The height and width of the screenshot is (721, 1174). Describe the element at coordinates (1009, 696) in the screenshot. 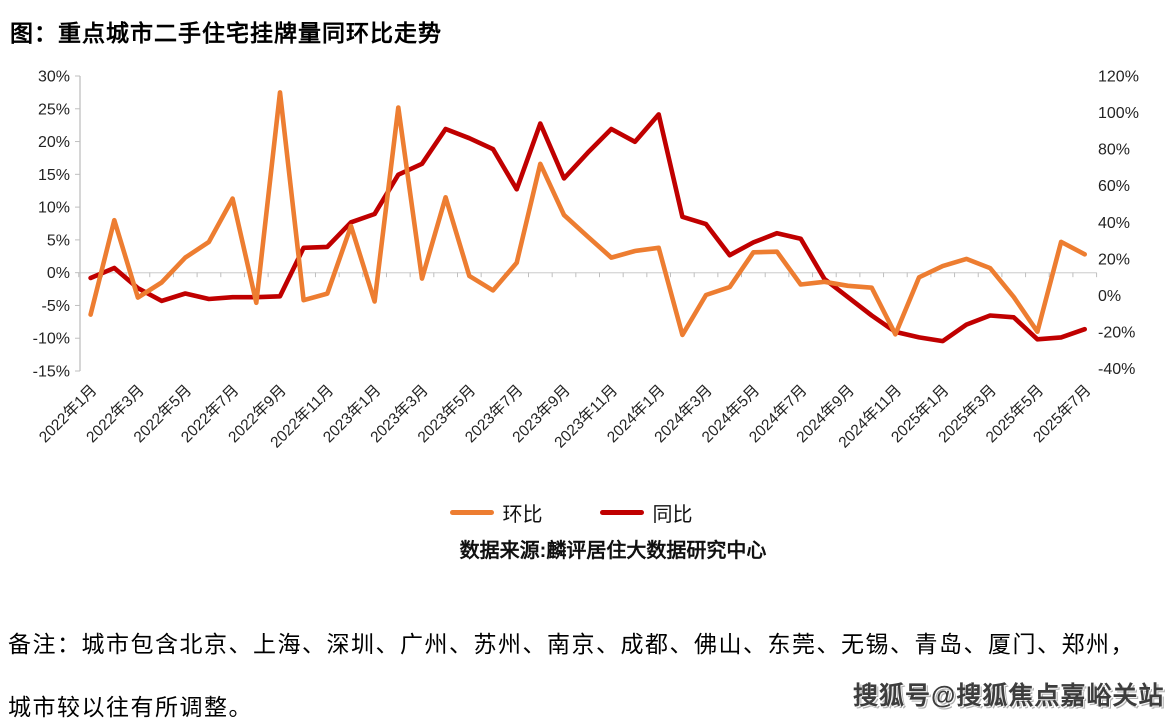

I see `watermark: 搜狐号@搜狐焦点嘉峪关站` at that location.